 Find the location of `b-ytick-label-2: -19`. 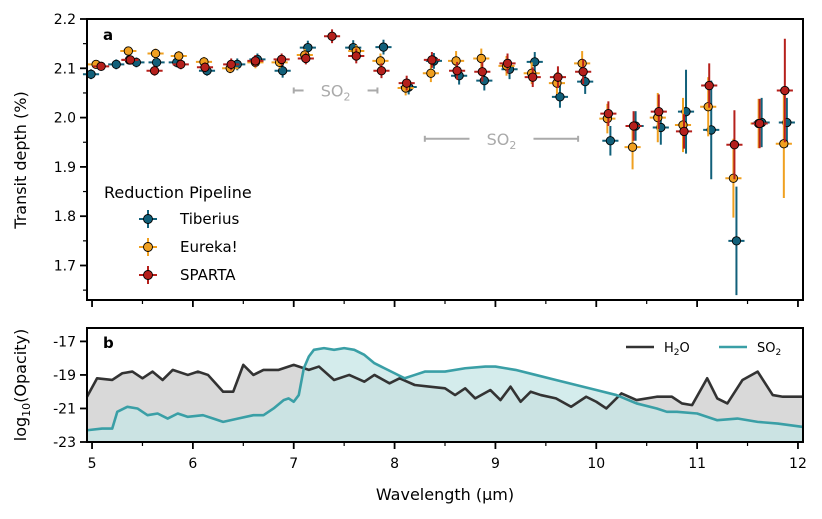

b-ytick-label-2: -19 is located at coordinates (64, 376).